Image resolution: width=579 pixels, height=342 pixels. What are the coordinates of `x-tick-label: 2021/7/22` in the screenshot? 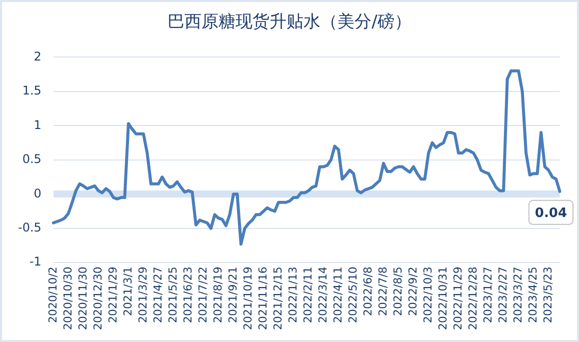 It's located at (203, 295).